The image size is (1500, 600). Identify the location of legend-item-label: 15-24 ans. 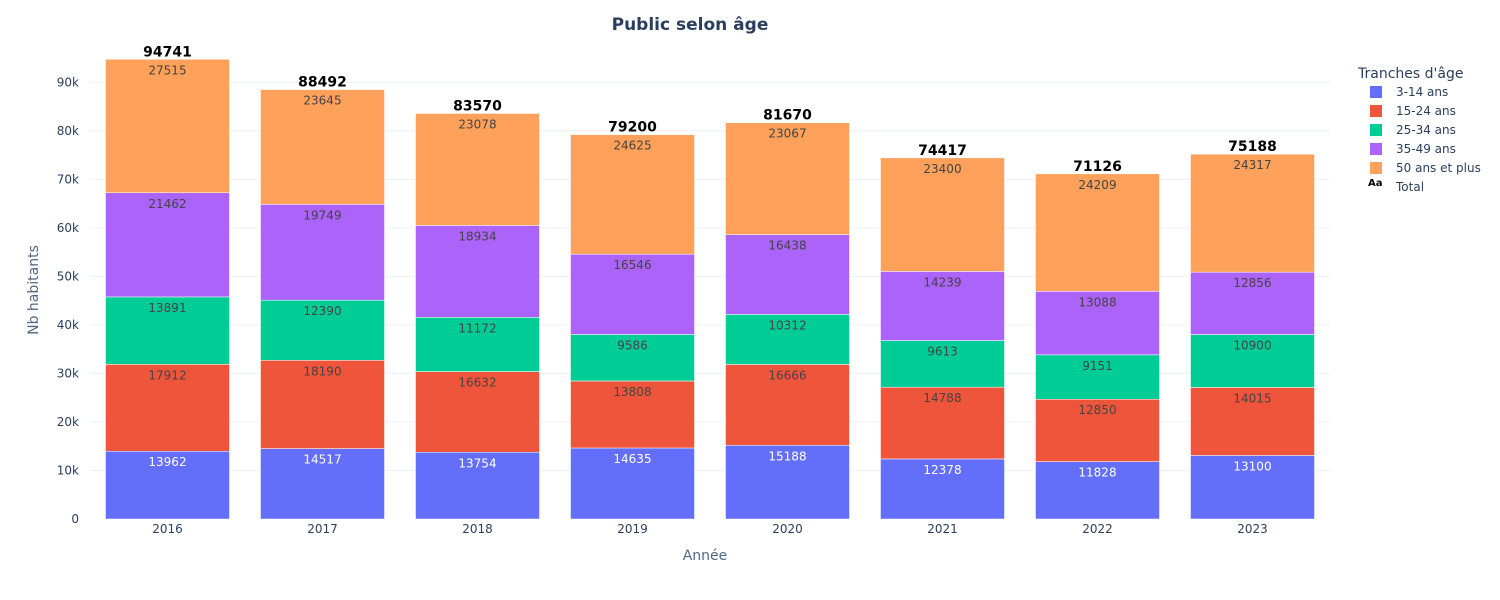
(1426, 111).